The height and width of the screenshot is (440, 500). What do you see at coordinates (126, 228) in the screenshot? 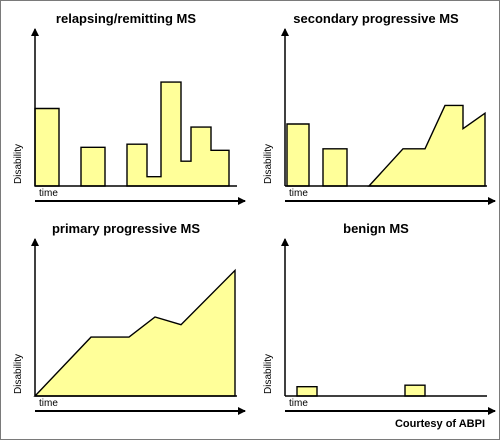
I see `panel-title: primary progressive MS` at bounding box center [126, 228].